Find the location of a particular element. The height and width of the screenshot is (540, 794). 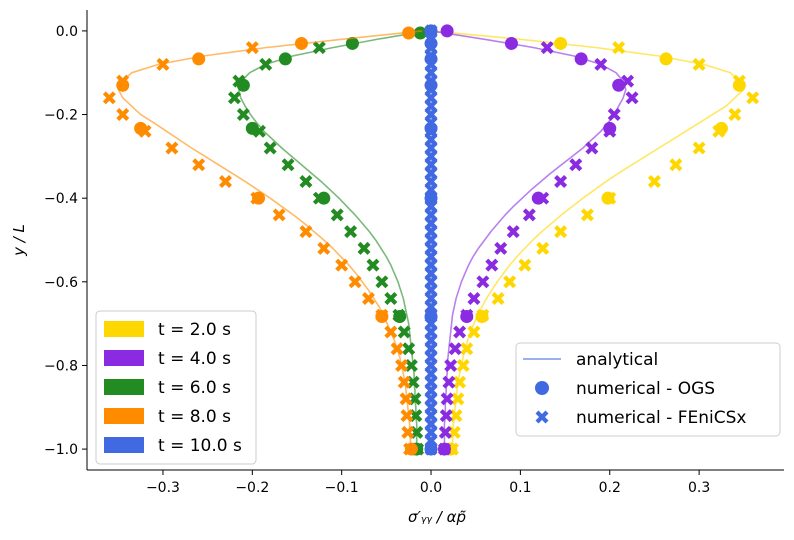

y-axis-label: y / L is located at coordinates (19, 240).